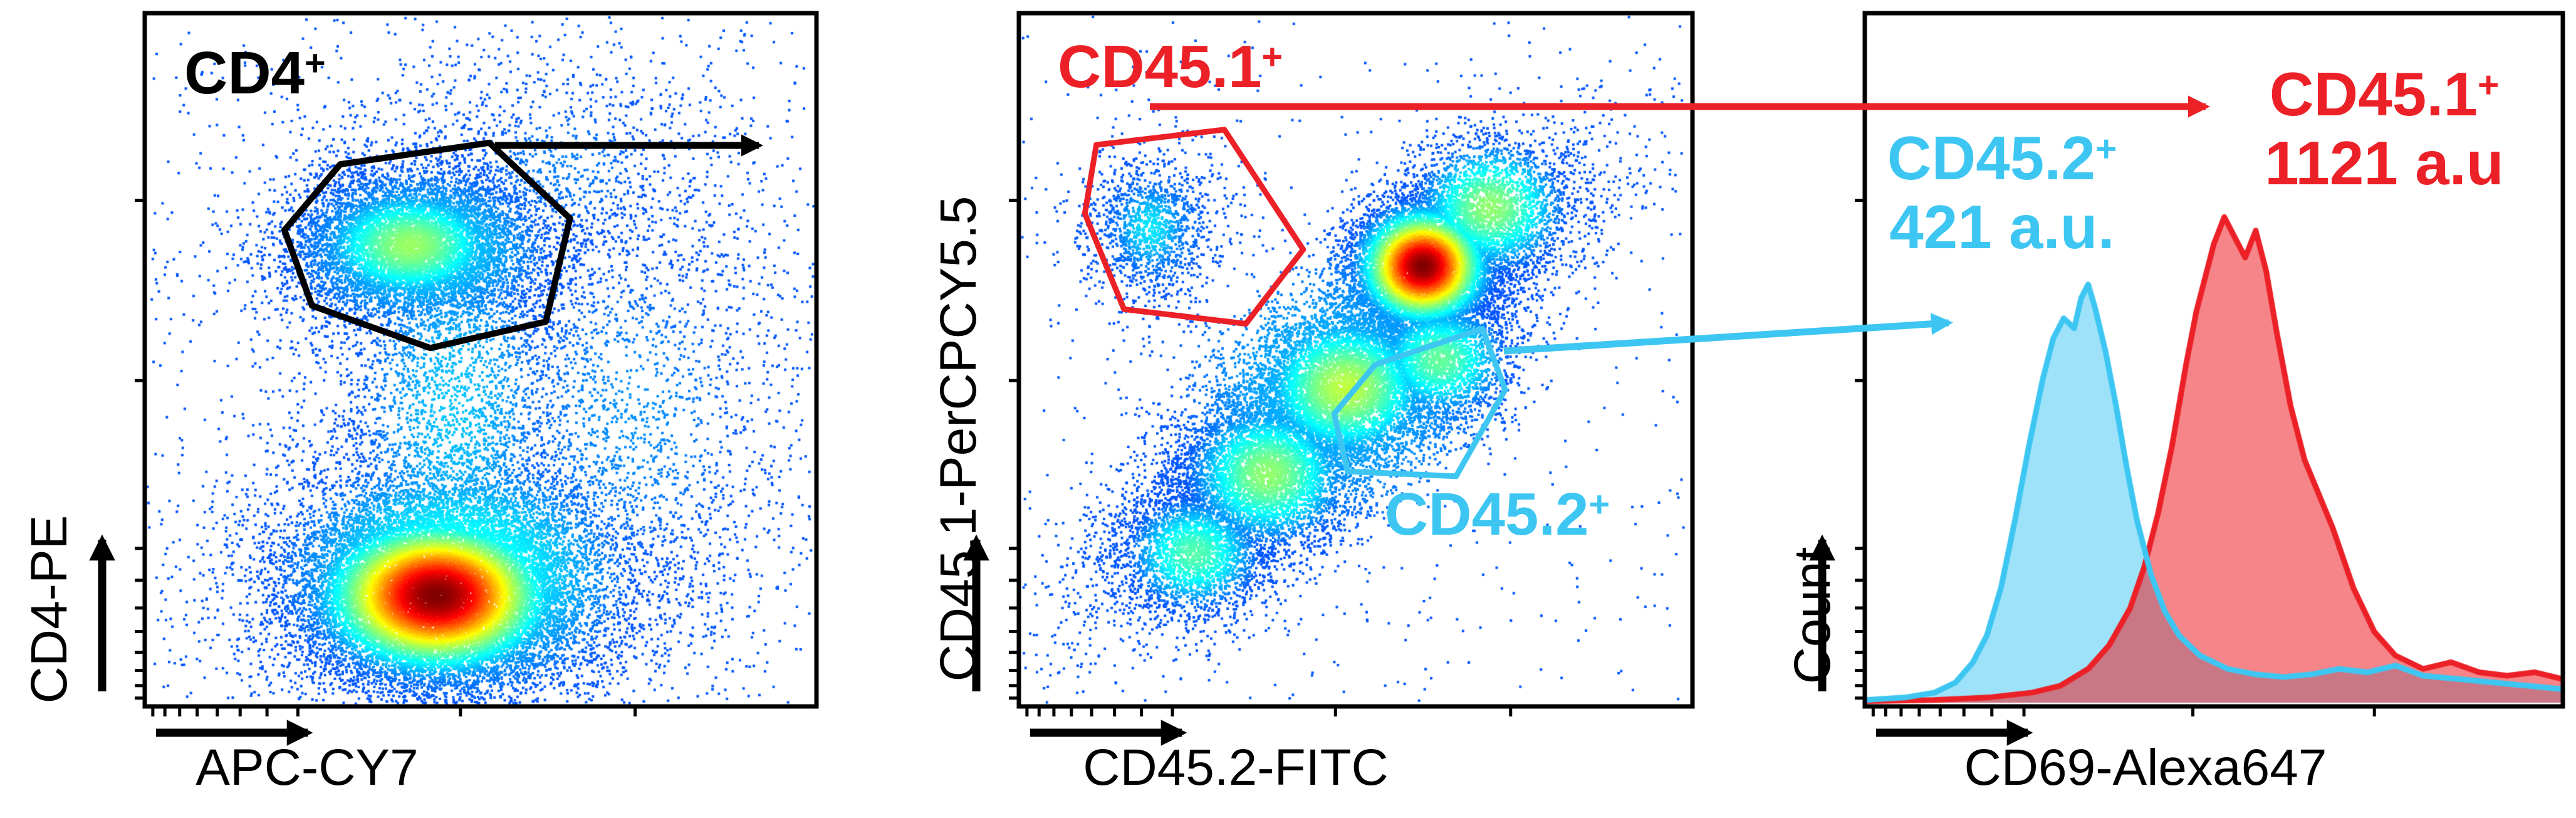 Image resolution: width=2576 pixels, height=818 pixels. I want to click on cd45-2-stat-name: CD45.2+, so click(2002, 157).